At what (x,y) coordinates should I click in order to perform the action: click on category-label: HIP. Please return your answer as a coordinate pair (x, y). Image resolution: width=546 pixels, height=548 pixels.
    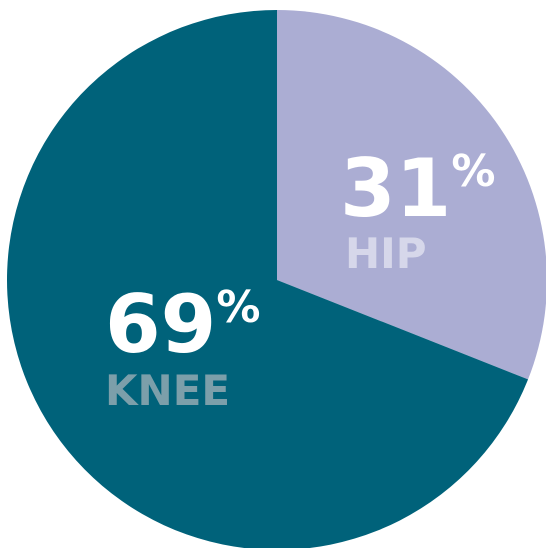
    Looking at the image, I should click on (386, 253).